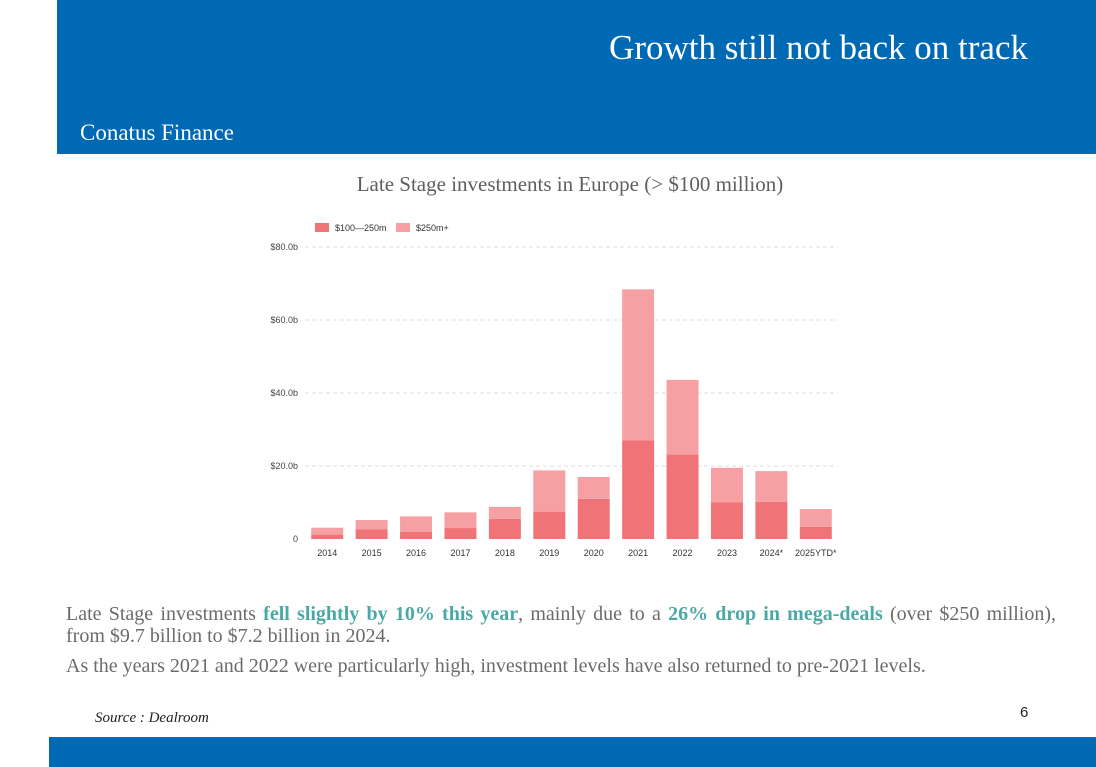 This screenshot has width=1096, height=767. Describe the element at coordinates (284, 320) in the screenshot. I see `y-tick-label: $60.0b` at that location.